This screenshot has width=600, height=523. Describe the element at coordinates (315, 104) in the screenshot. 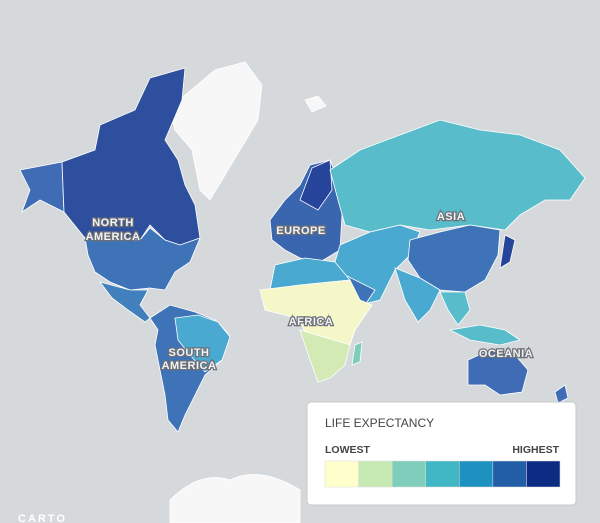

I see `iceland` at that location.